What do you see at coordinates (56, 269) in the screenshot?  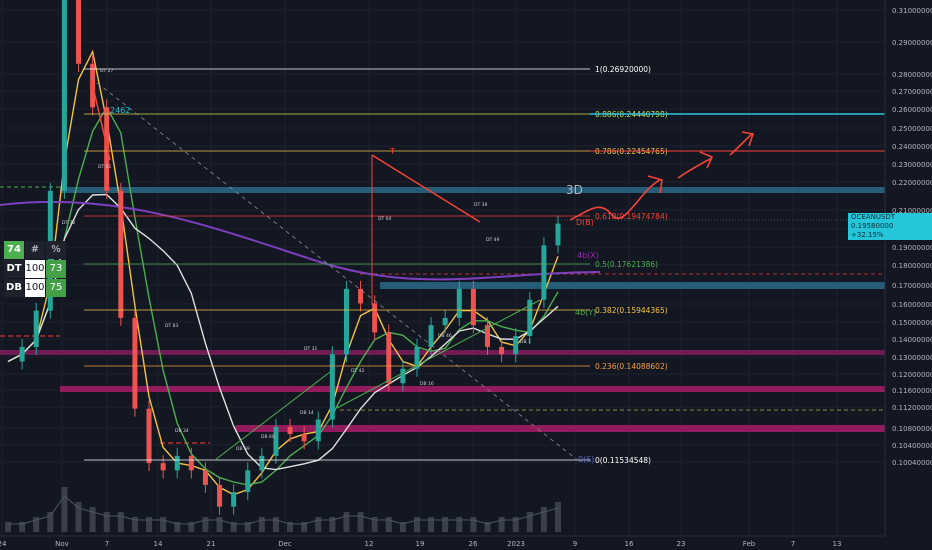 I see `stats-pct: 73` at bounding box center [56, 269].